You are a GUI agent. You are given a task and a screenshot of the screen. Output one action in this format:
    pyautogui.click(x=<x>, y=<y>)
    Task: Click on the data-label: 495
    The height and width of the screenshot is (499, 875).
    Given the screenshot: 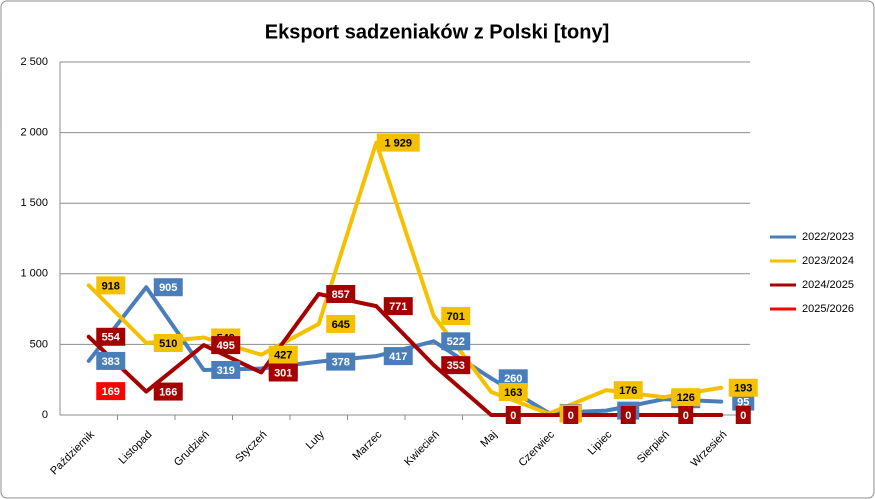 What is the action you would take?
    pyautogui.click(x=226, y=346)
    